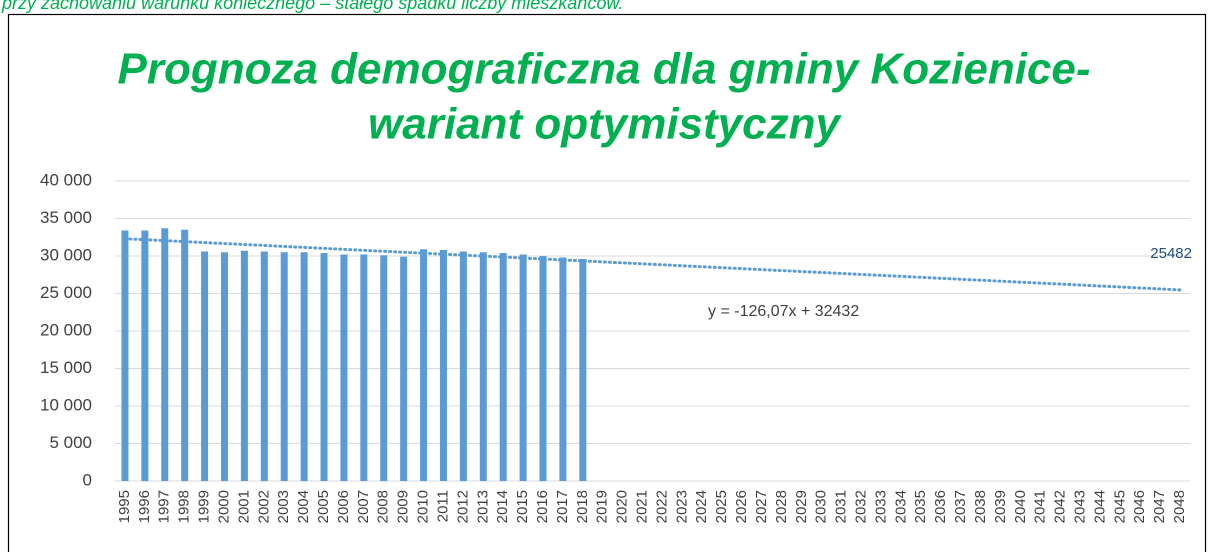 The image size is (1208, 552). What do you see at coordinates (661, 506) in the screenshot?
I see `x-tick-label: 2022` at bounding box center [661, 506].